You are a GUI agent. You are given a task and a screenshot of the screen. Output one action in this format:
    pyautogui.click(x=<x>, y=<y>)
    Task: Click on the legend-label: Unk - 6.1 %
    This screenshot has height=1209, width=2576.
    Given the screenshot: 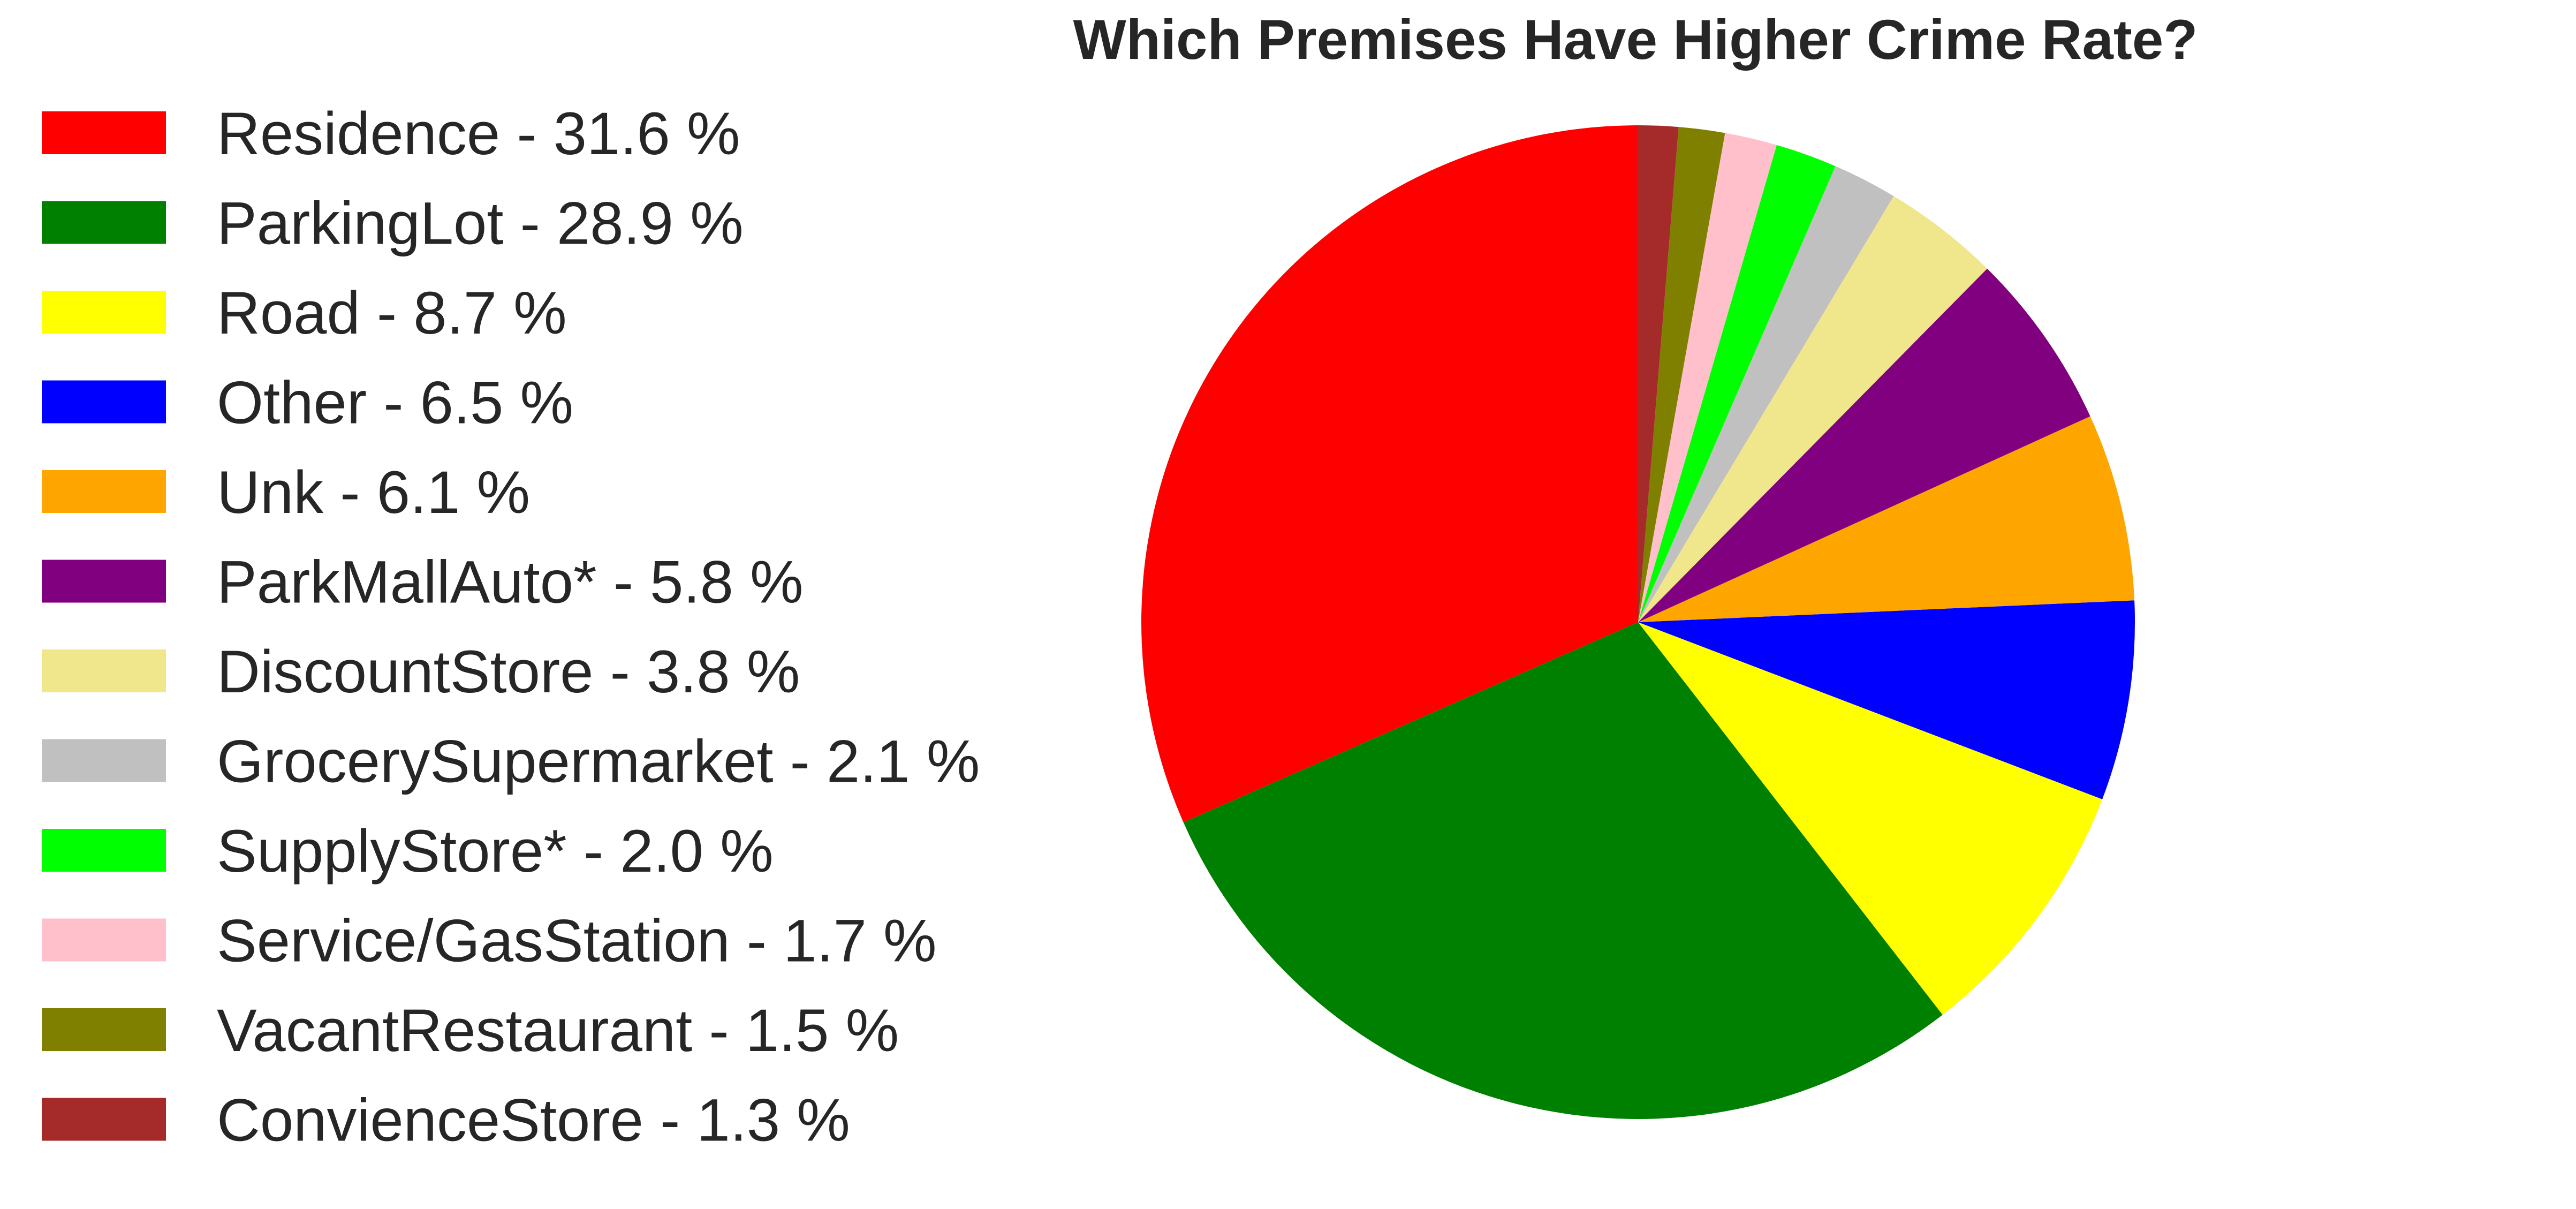 What is the action you would take?
    pyautogui.click(x=373, y=492)
    